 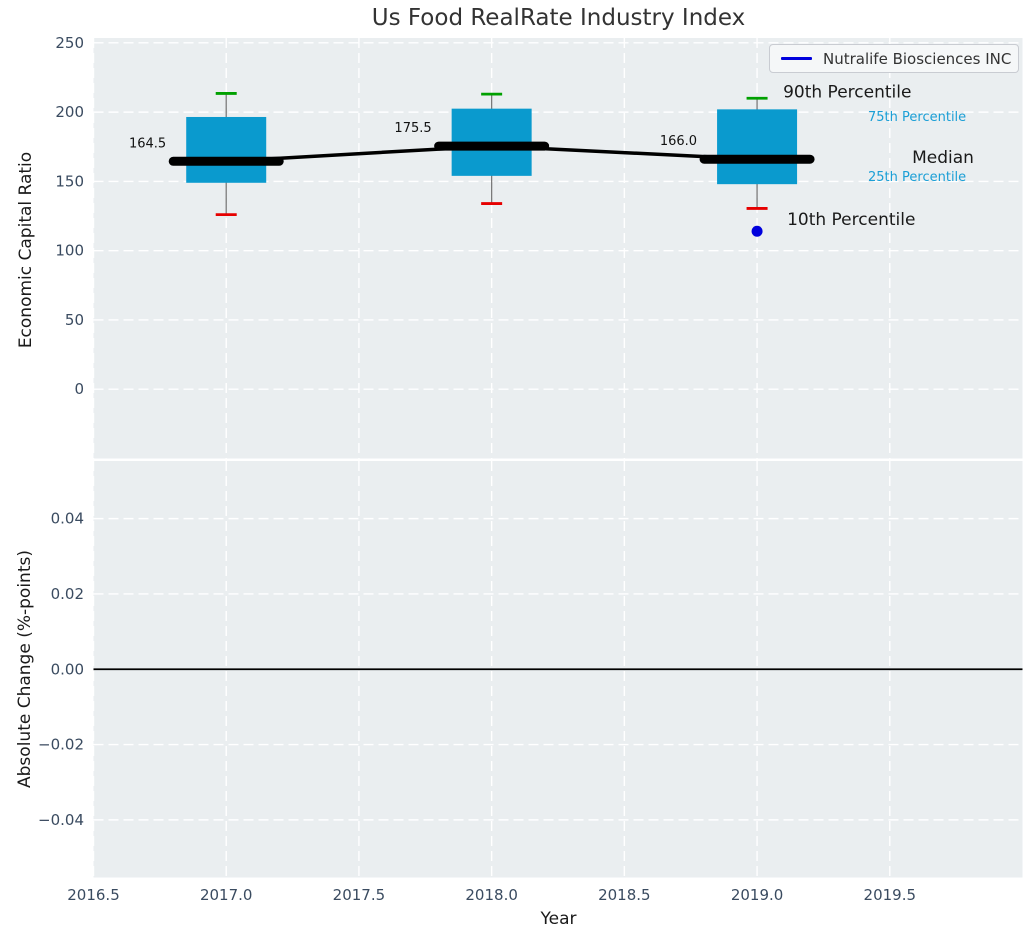 I want to click on x-tick-label: 2016.5, so click(x=93, y=895).